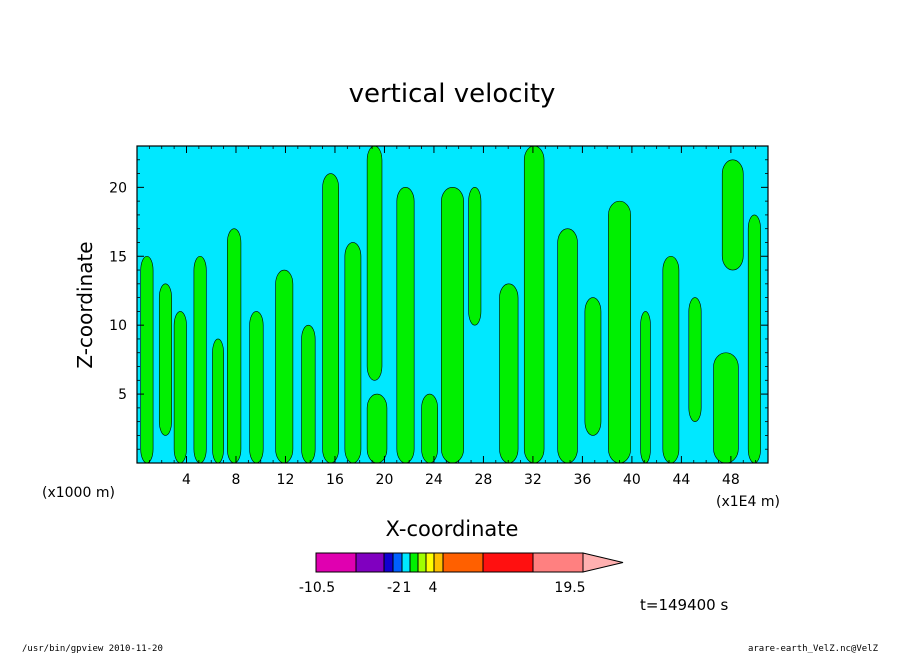  Describe the element at coordinates (731, 480) in the screenshot. I see `x-tick-label: 48` at that location.